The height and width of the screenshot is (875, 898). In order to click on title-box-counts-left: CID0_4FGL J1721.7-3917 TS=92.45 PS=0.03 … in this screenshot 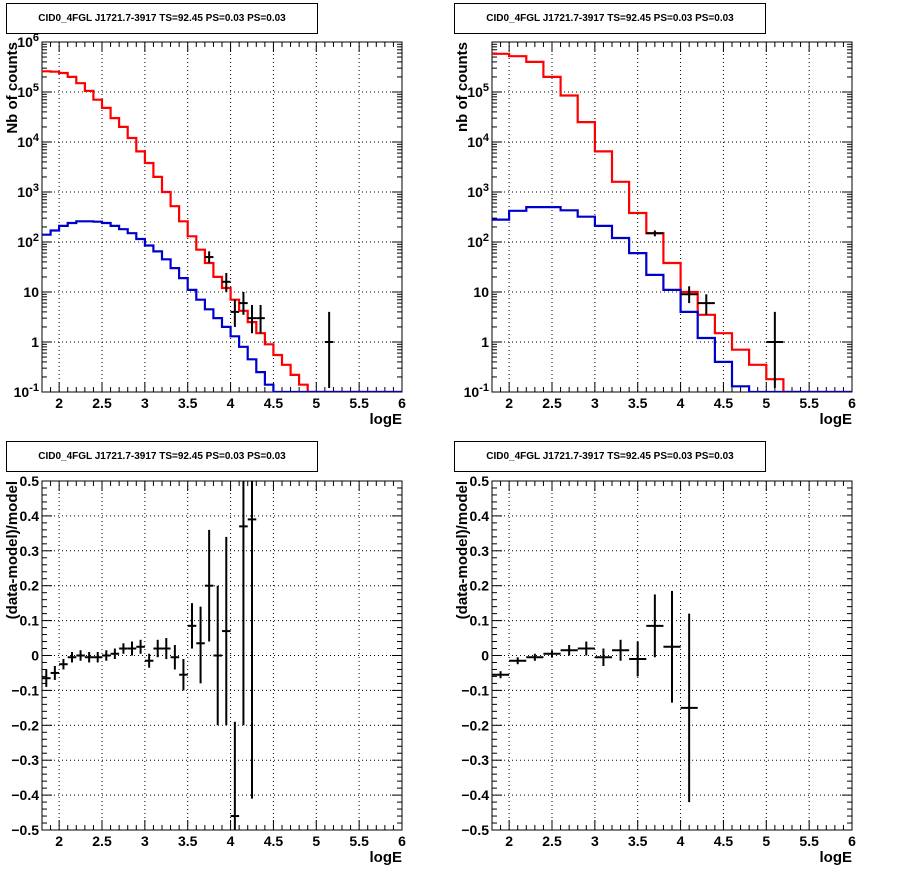, I will do `click(162, 18)`.